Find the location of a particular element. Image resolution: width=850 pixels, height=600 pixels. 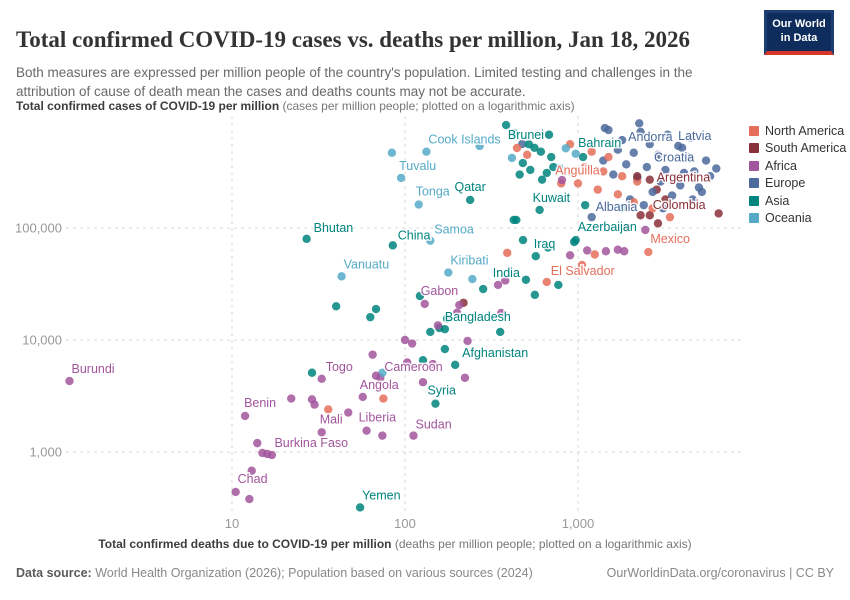

data-point-el-salvador is located at coordinates (546, 282).